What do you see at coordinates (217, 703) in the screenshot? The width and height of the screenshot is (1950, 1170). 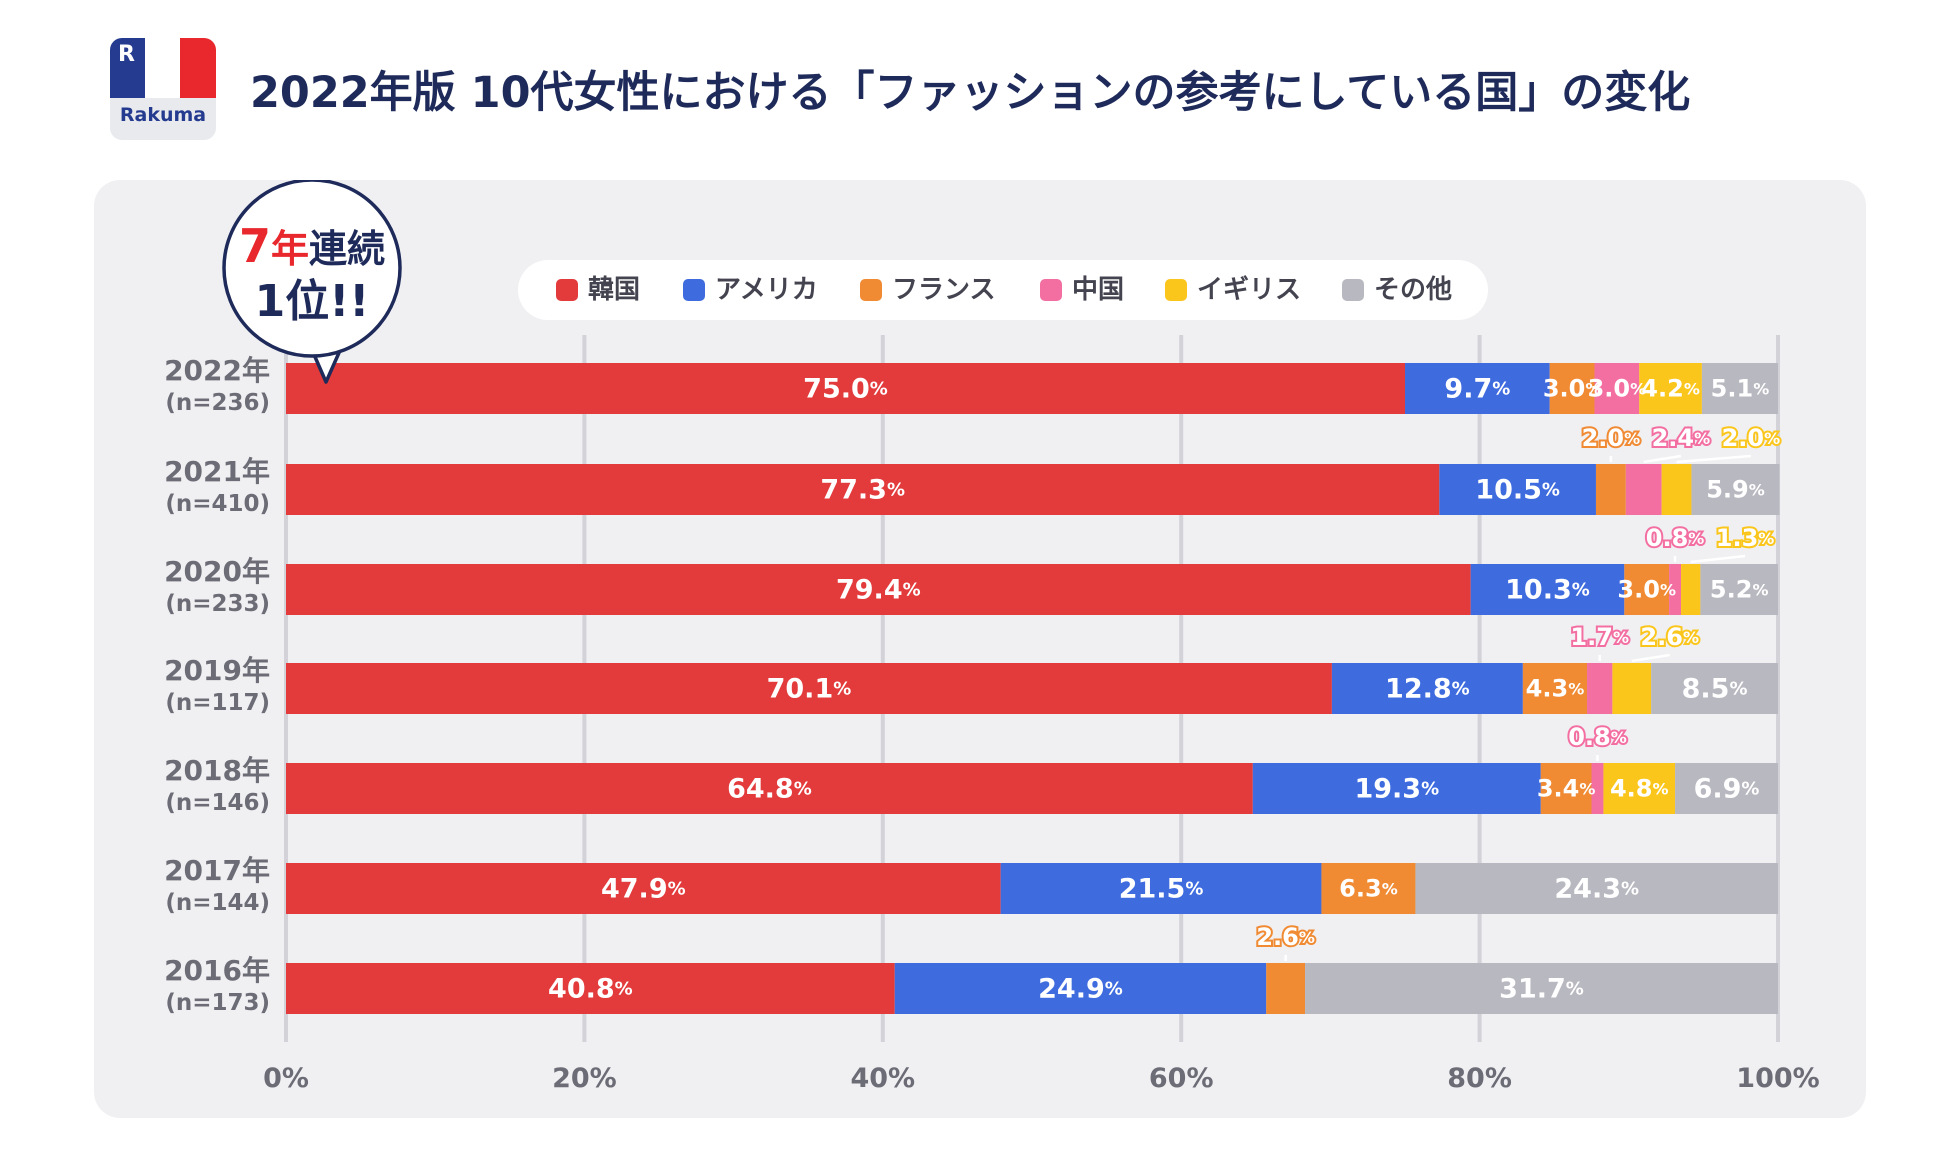 I see `sample-size-label: (n=117)` at bounding box center [217, 703].